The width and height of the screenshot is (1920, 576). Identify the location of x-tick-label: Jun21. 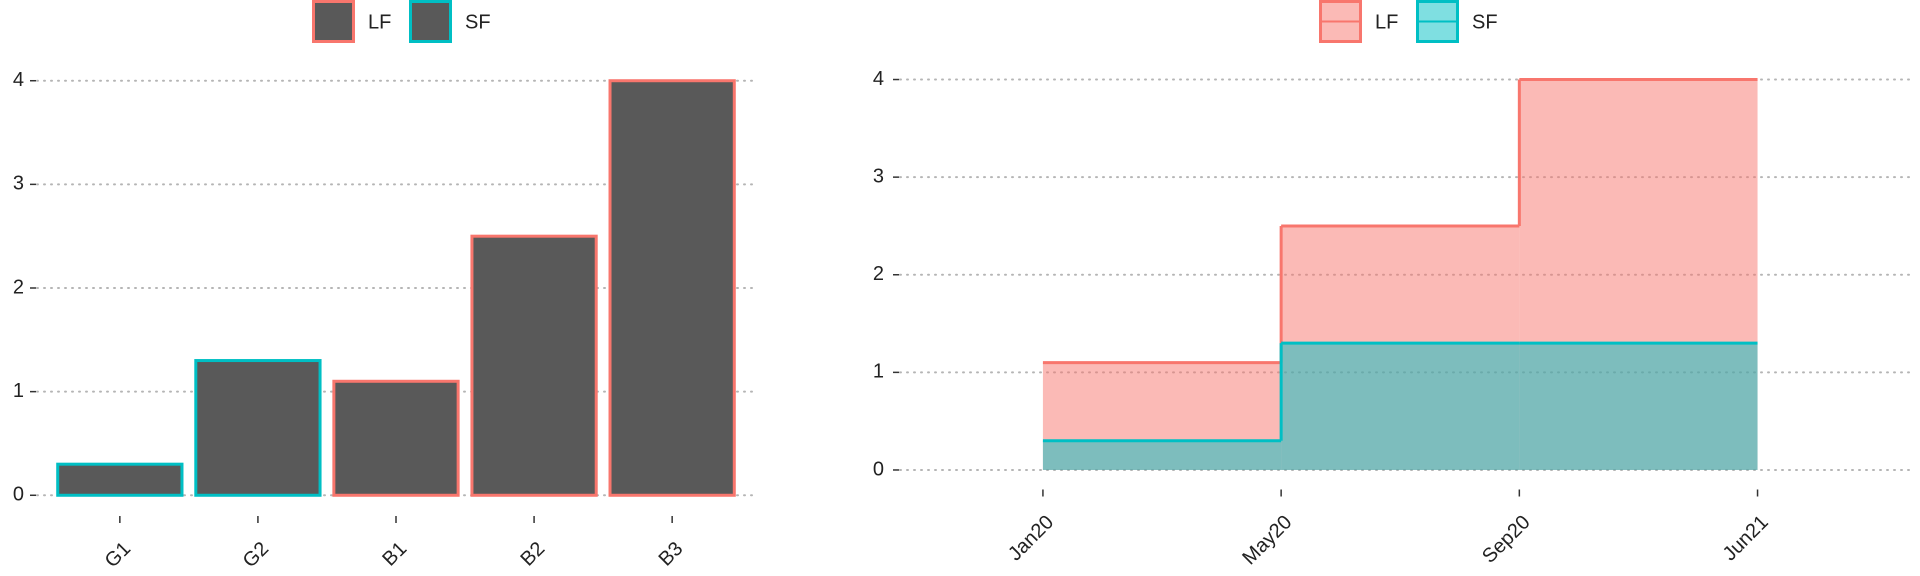
(1746, 538).